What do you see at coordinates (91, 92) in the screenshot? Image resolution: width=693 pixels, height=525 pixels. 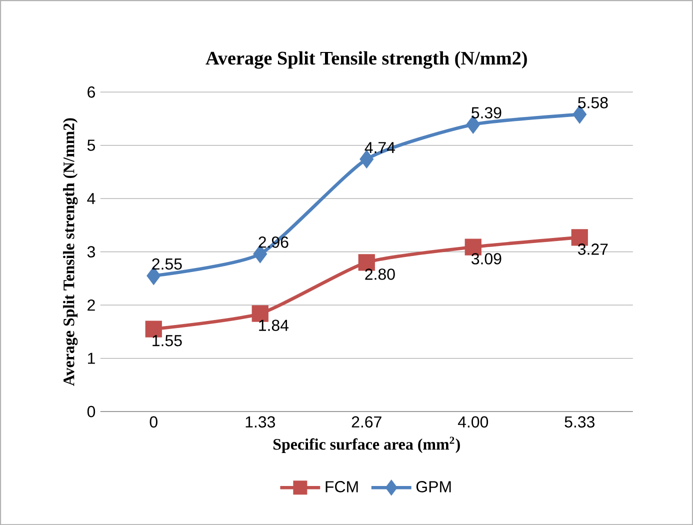 I see `y-tick-label: 6` at bounding box center [91, 92].